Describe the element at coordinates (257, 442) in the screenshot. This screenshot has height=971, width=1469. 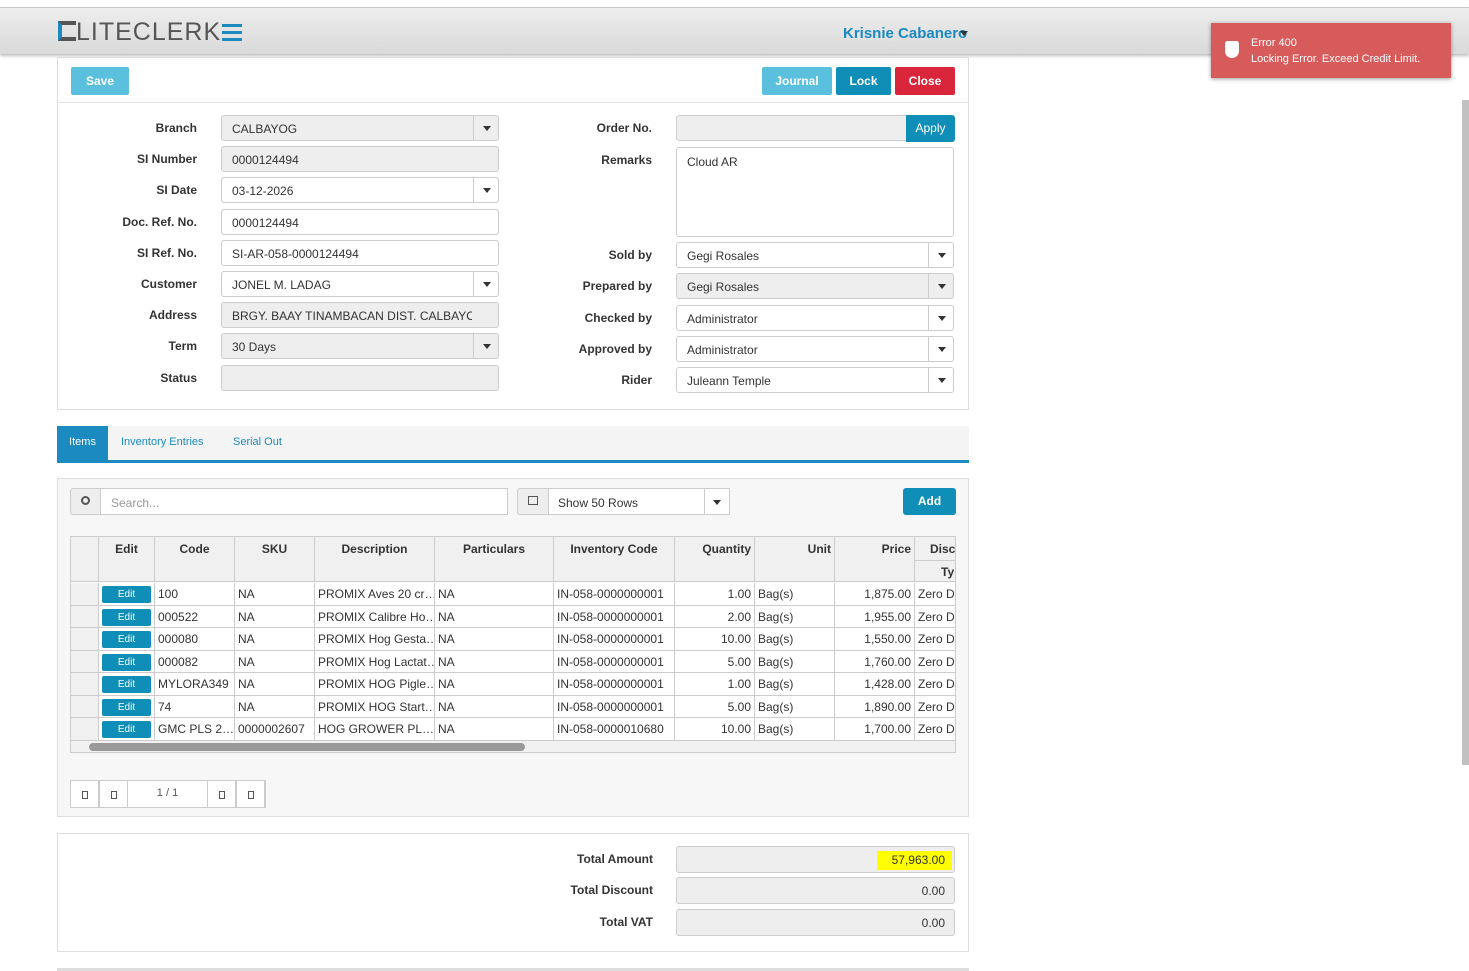
I see `tab: Serial Out` at that location.